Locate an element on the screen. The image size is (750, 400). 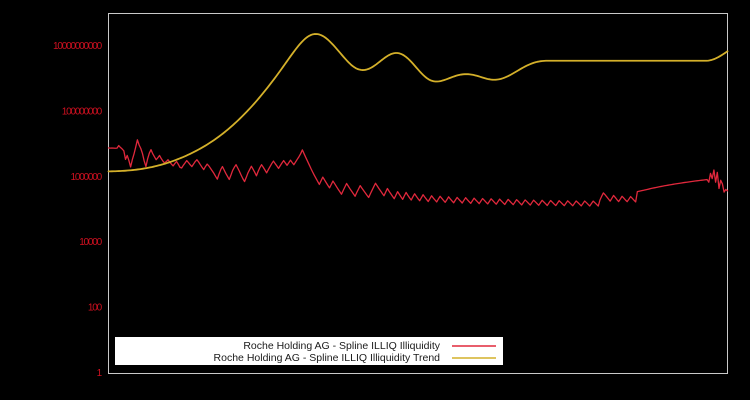
y-axis-tick-label: 10000000000 is located at coordinates (78, 46).